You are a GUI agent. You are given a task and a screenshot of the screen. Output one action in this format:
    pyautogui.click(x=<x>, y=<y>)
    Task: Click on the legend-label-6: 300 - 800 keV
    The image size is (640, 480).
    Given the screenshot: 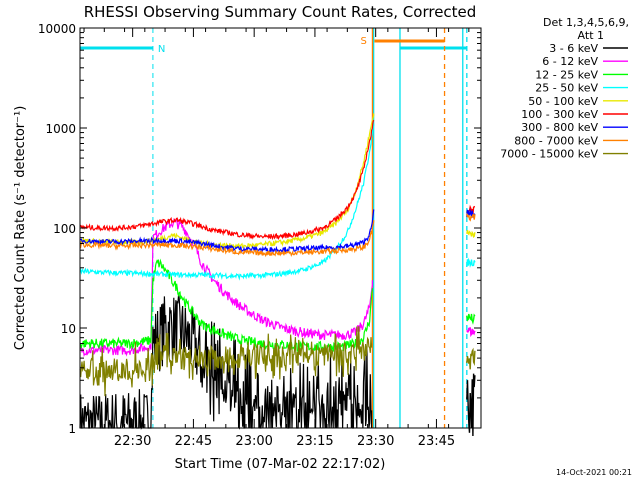 What is the action you would take?
    pyautogui.click(x=559, y=127)
    